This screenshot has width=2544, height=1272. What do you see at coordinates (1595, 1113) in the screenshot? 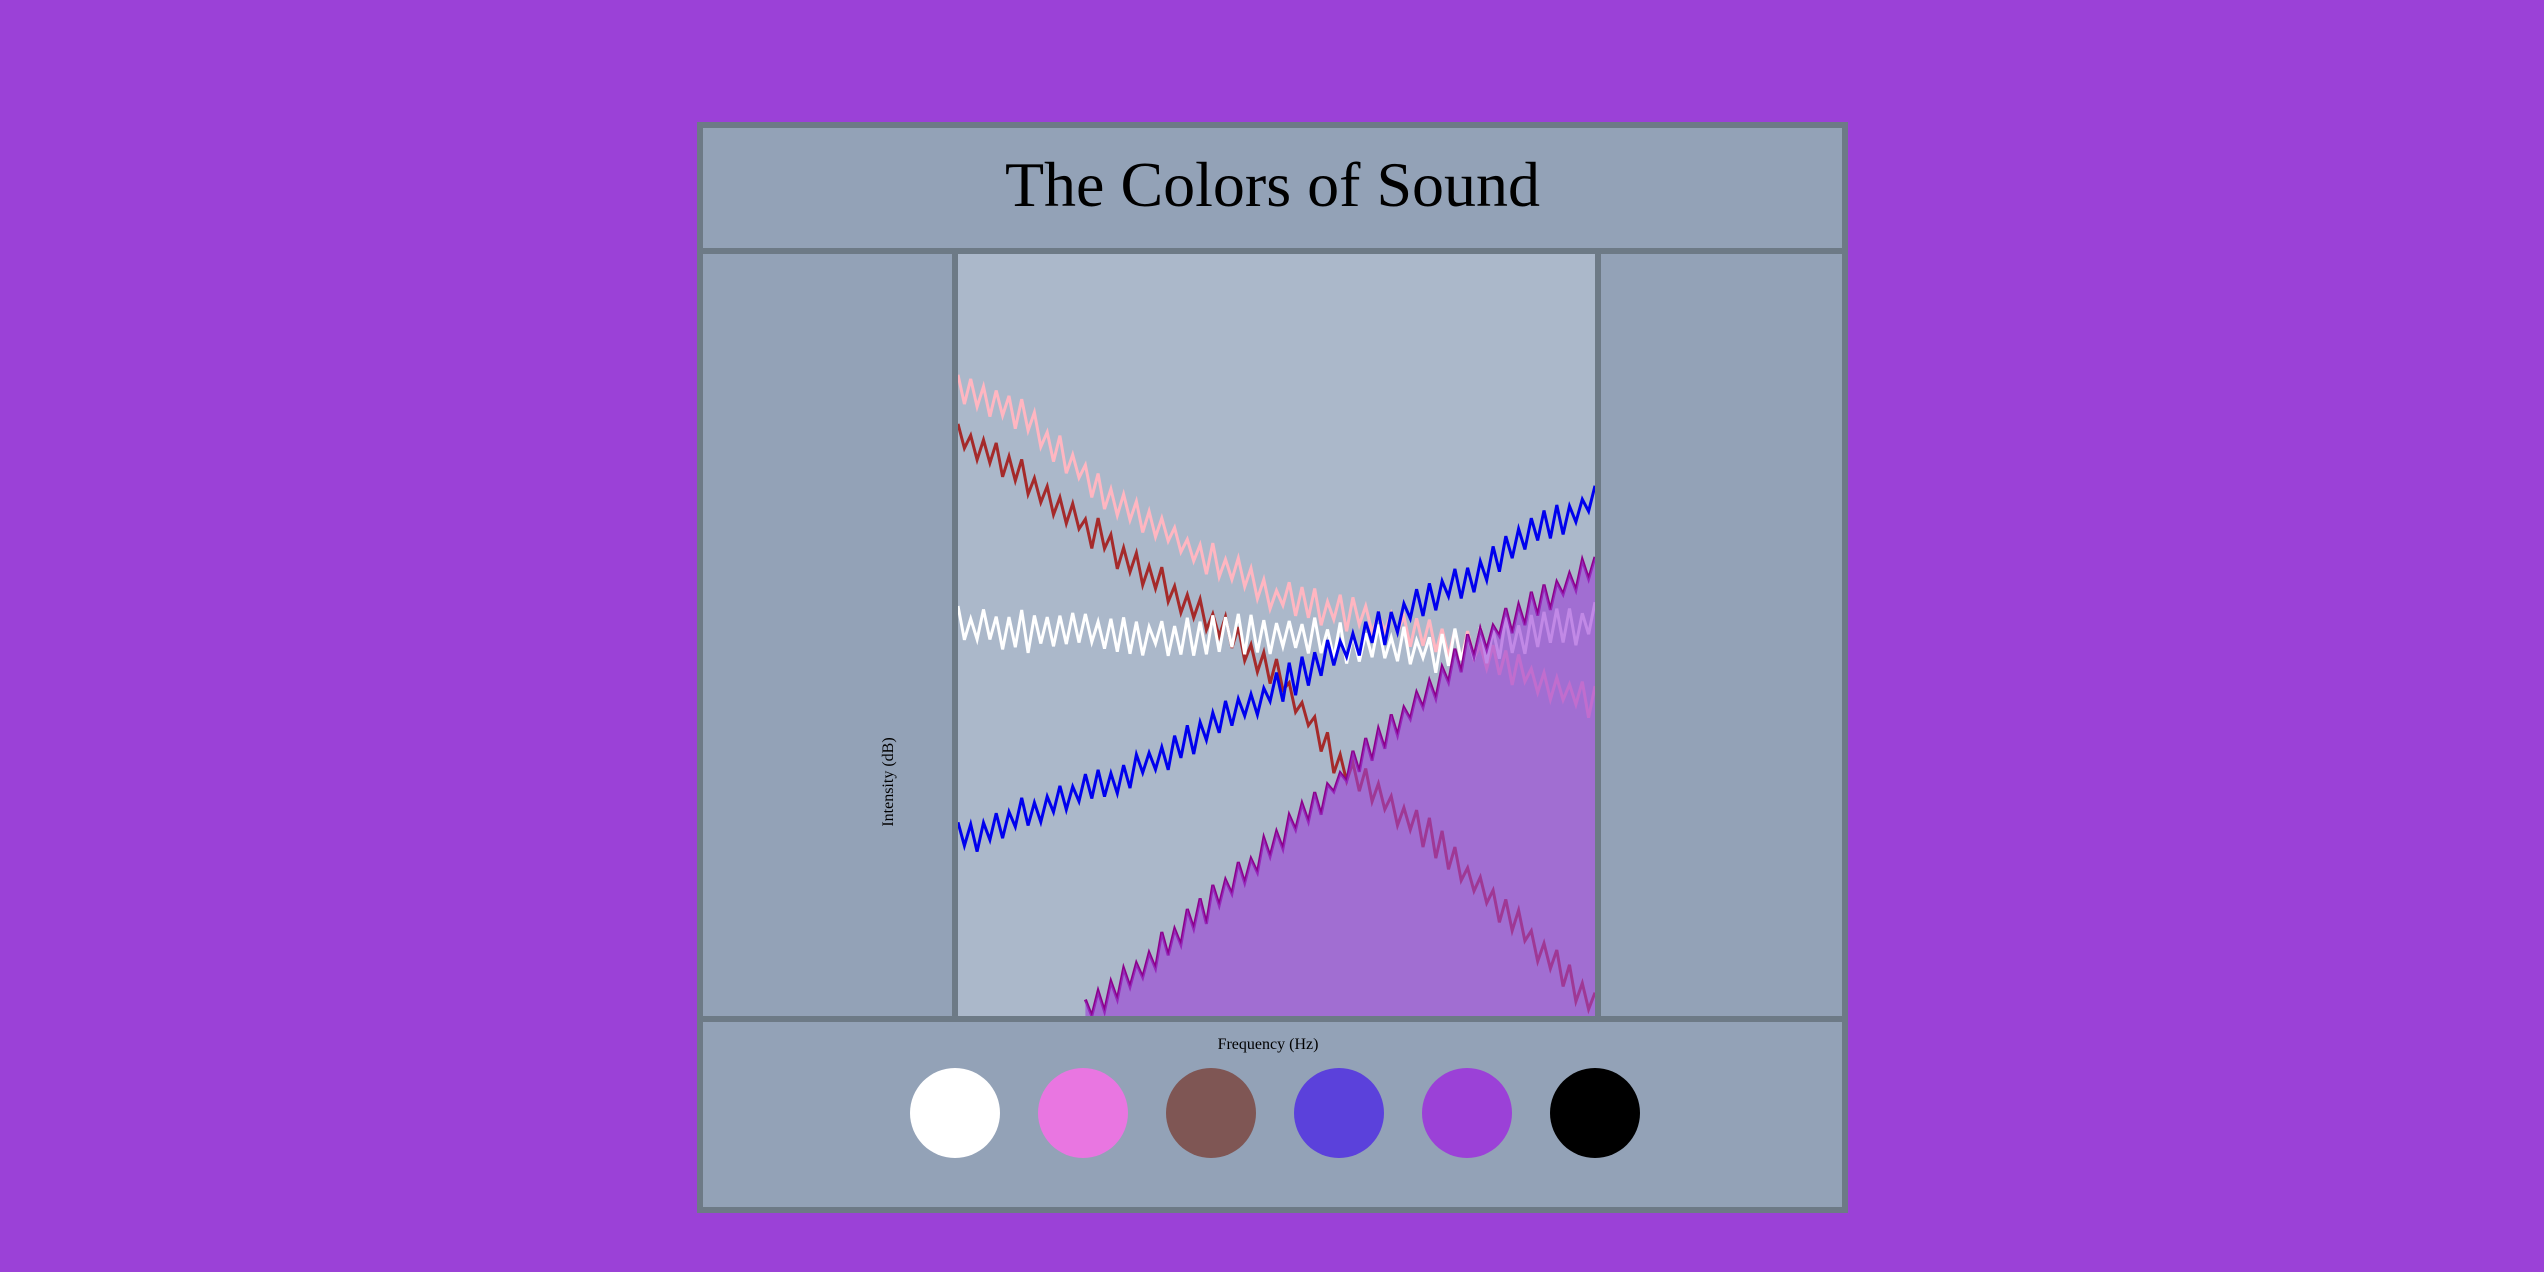
I see `swatch-black` at bounding box center [1595, 1113].